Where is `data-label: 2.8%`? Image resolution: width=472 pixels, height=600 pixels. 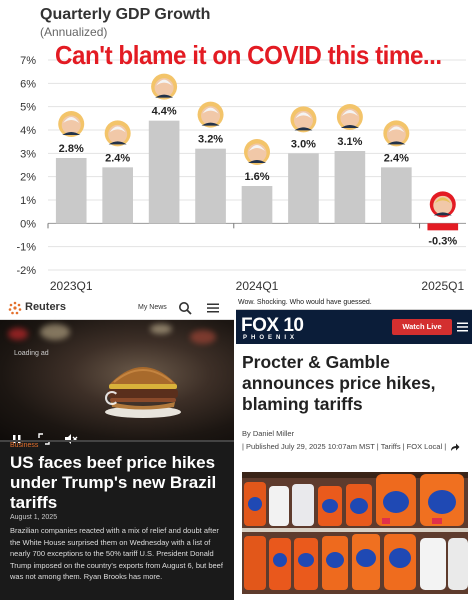 data-label: 2.8% is located at coordinates (71, 149).